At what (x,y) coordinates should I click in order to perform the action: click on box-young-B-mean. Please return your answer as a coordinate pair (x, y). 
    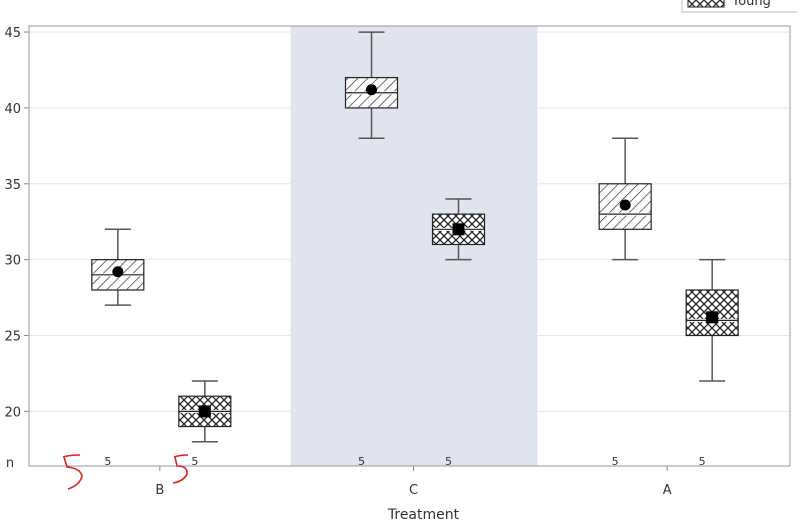
    Looking at the image, I should click on (204, 411).